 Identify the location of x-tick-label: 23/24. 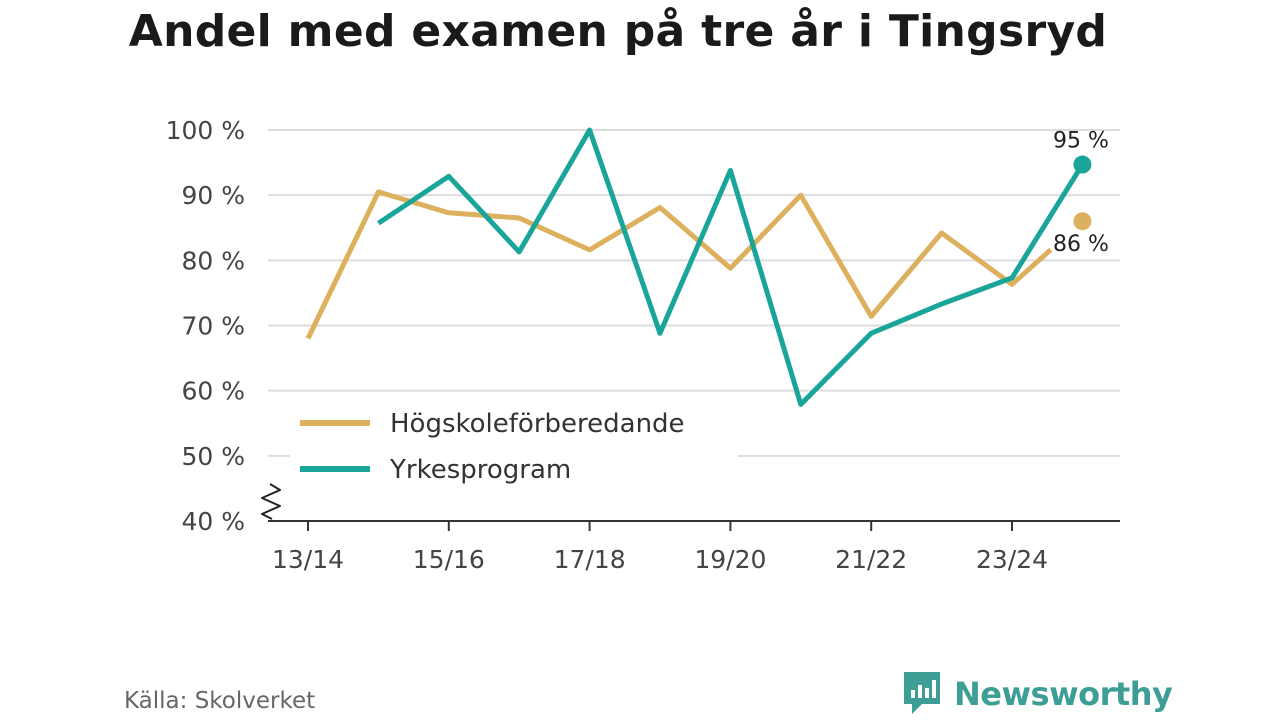
(1012, 559).